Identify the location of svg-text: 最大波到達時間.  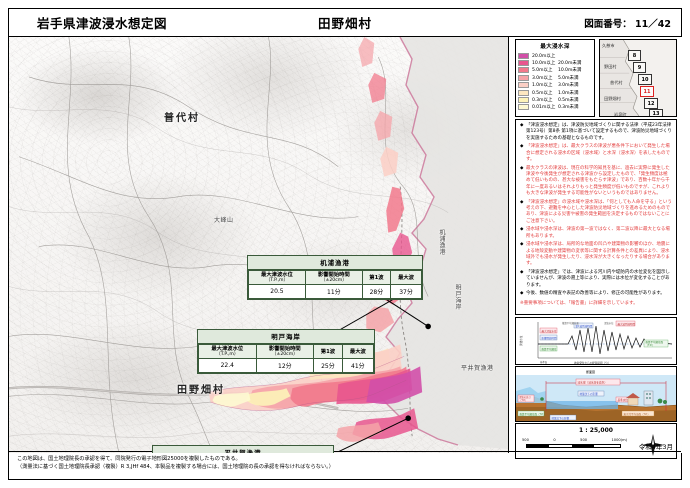
(627, 324).